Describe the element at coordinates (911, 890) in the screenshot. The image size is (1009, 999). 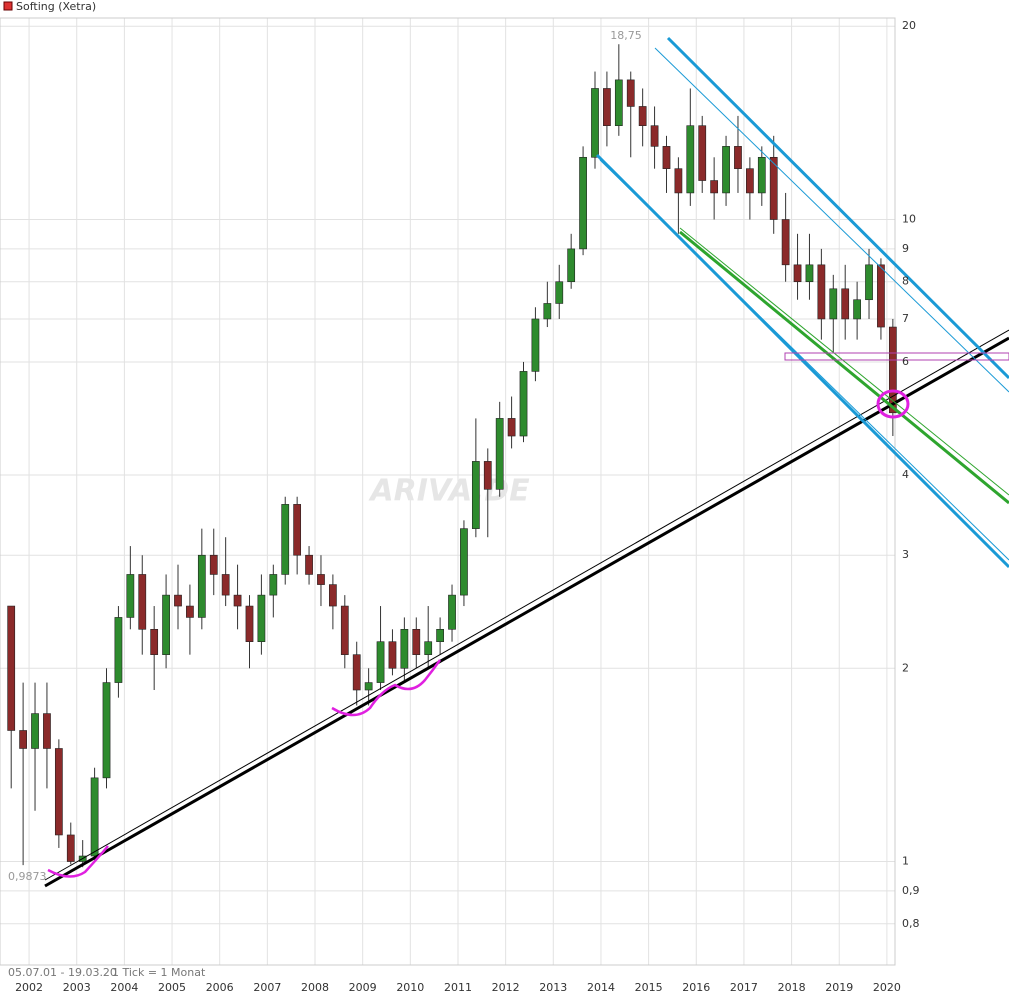
I see `y-tick-label: 0,9` at that location.